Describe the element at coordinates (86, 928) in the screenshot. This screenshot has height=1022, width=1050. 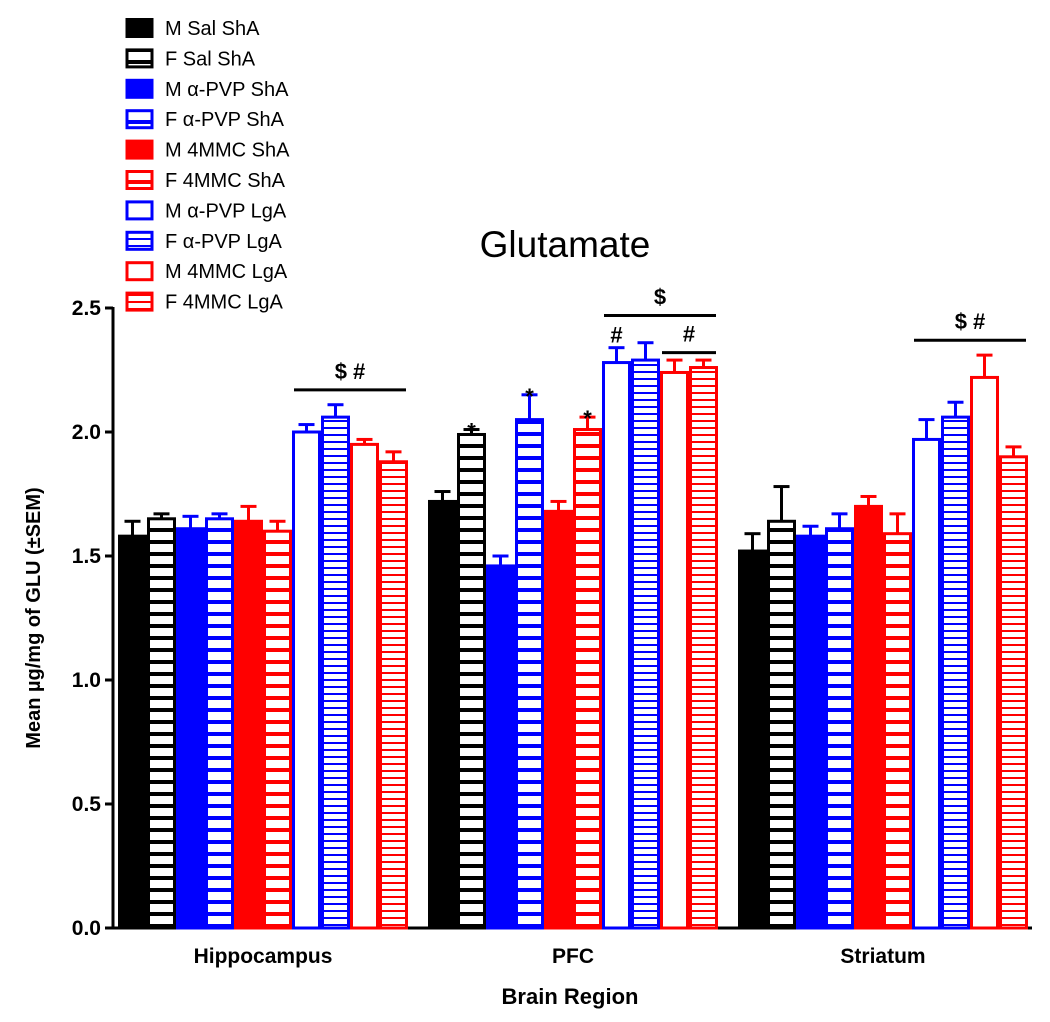
I see `y-tick-label: 0.0` at that location.